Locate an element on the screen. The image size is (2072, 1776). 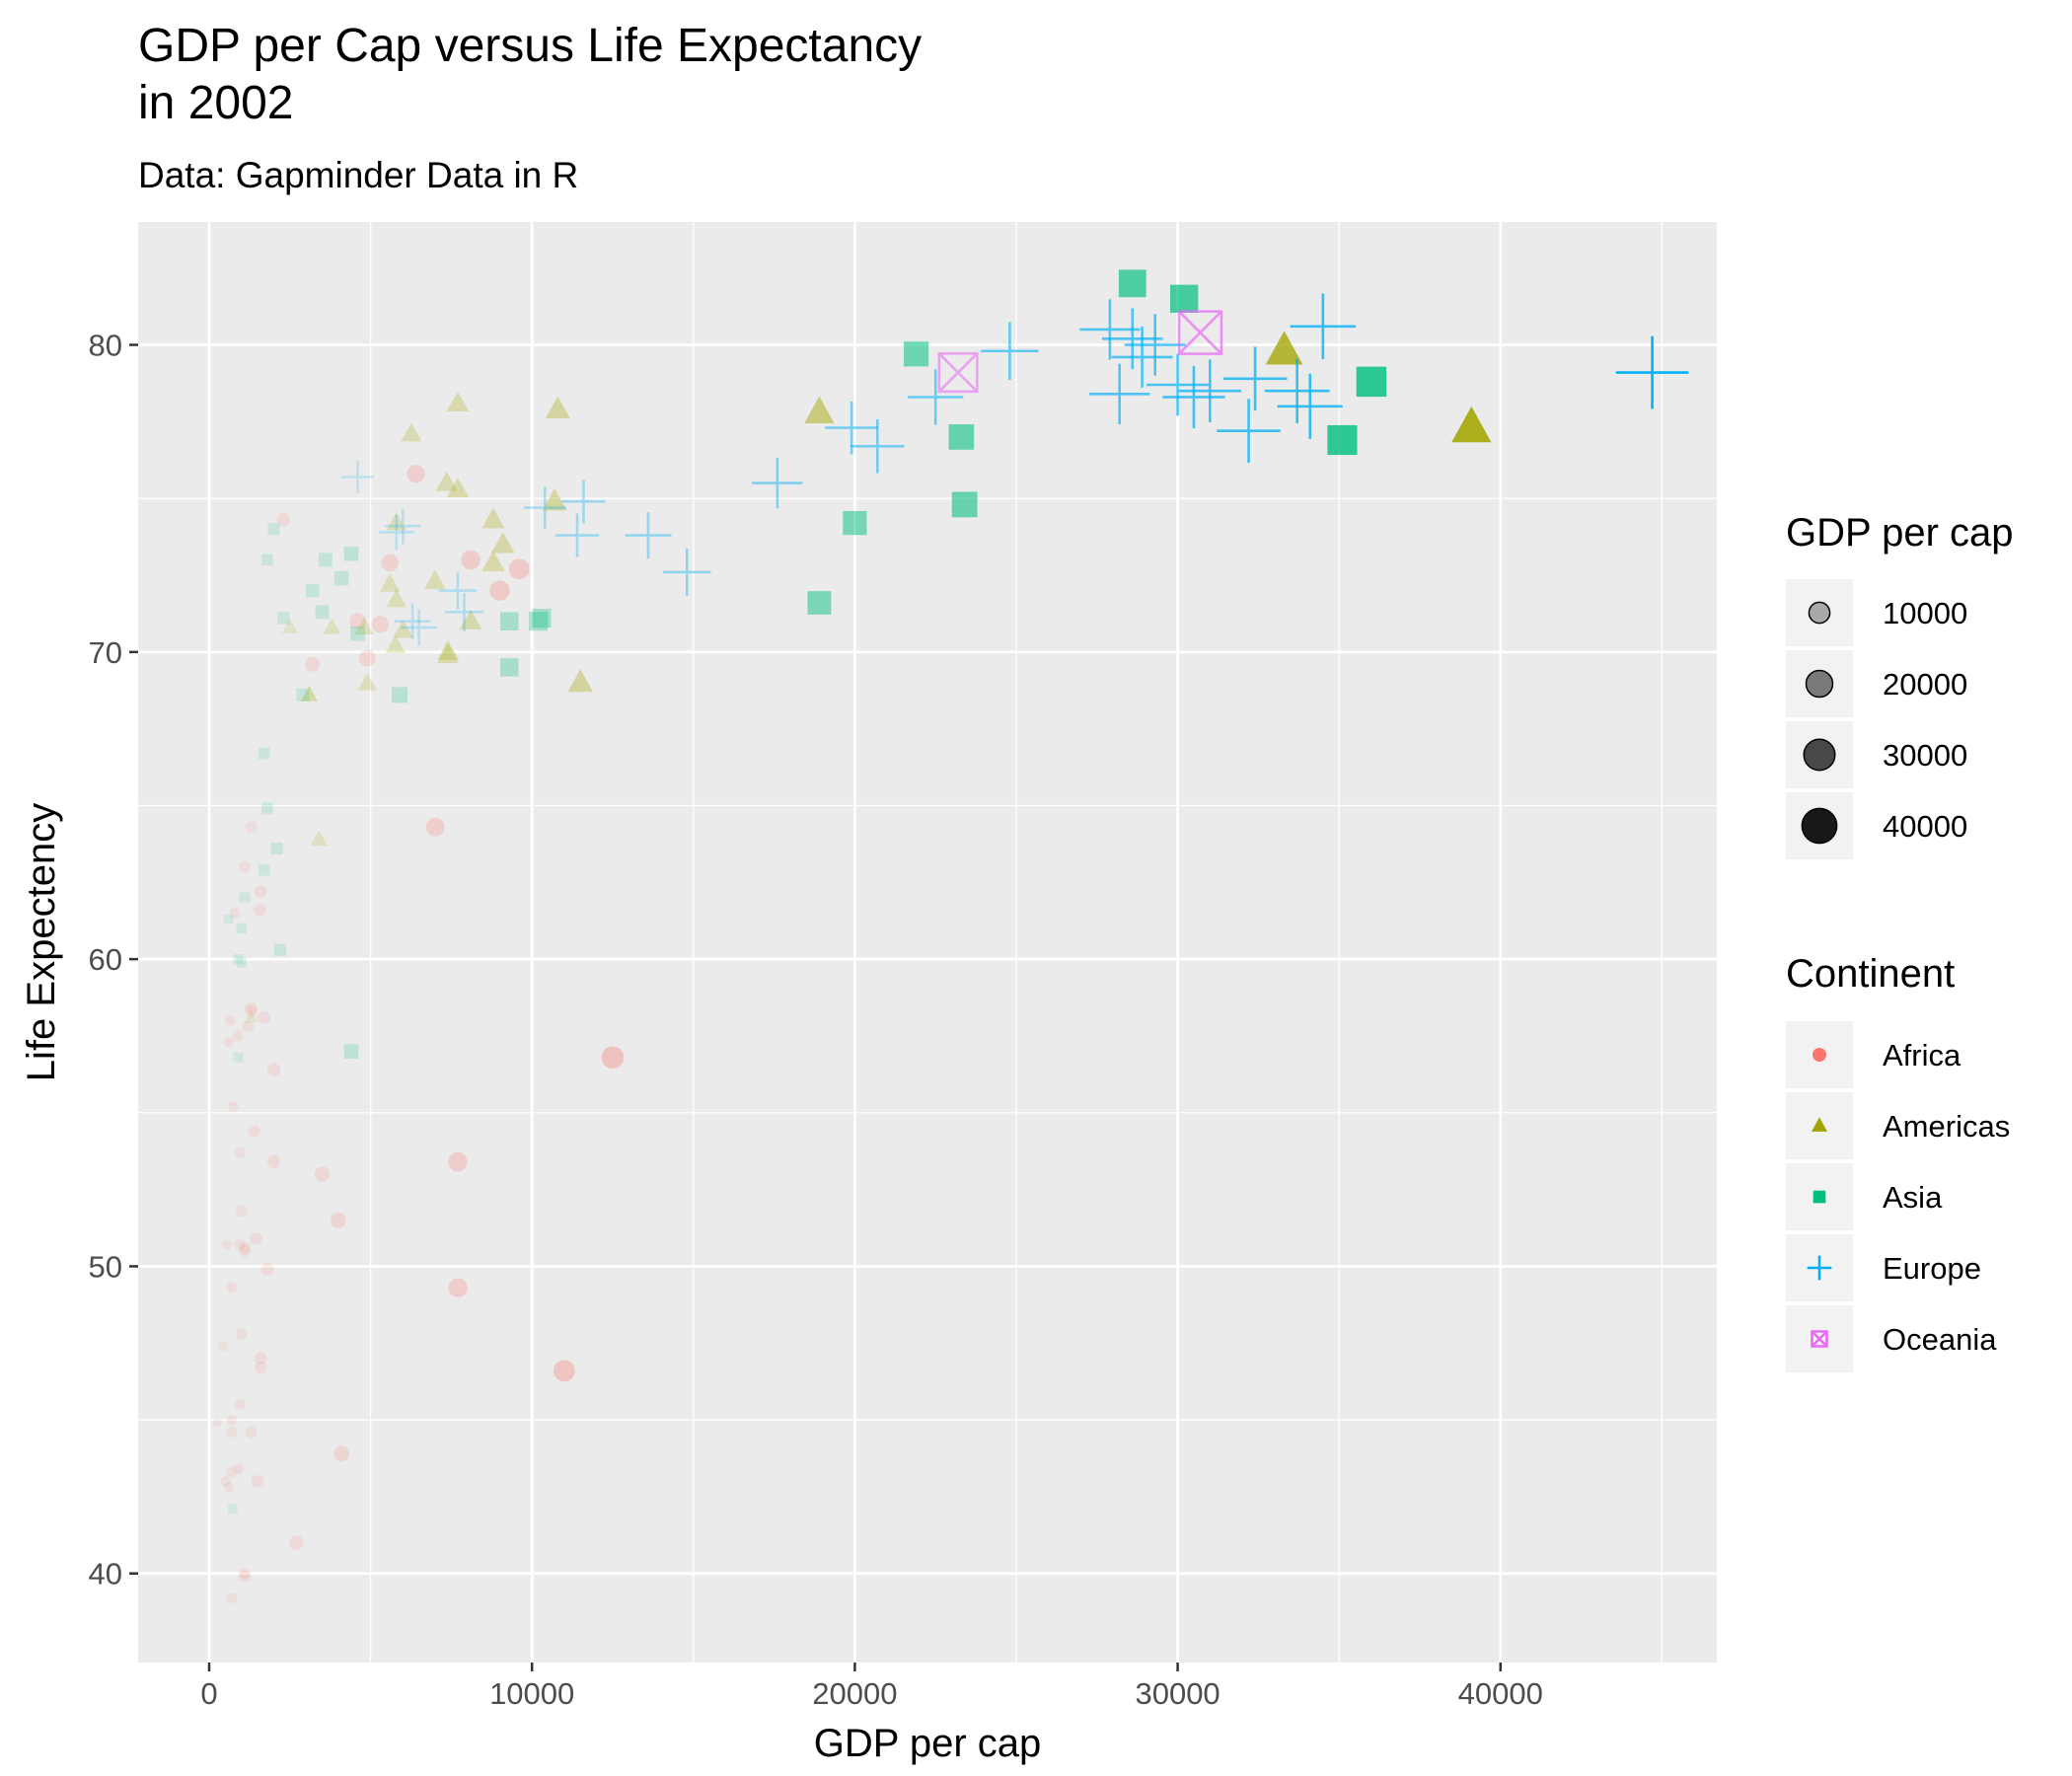
legend-americas-swatch is located at coordinates (1820, 1125).